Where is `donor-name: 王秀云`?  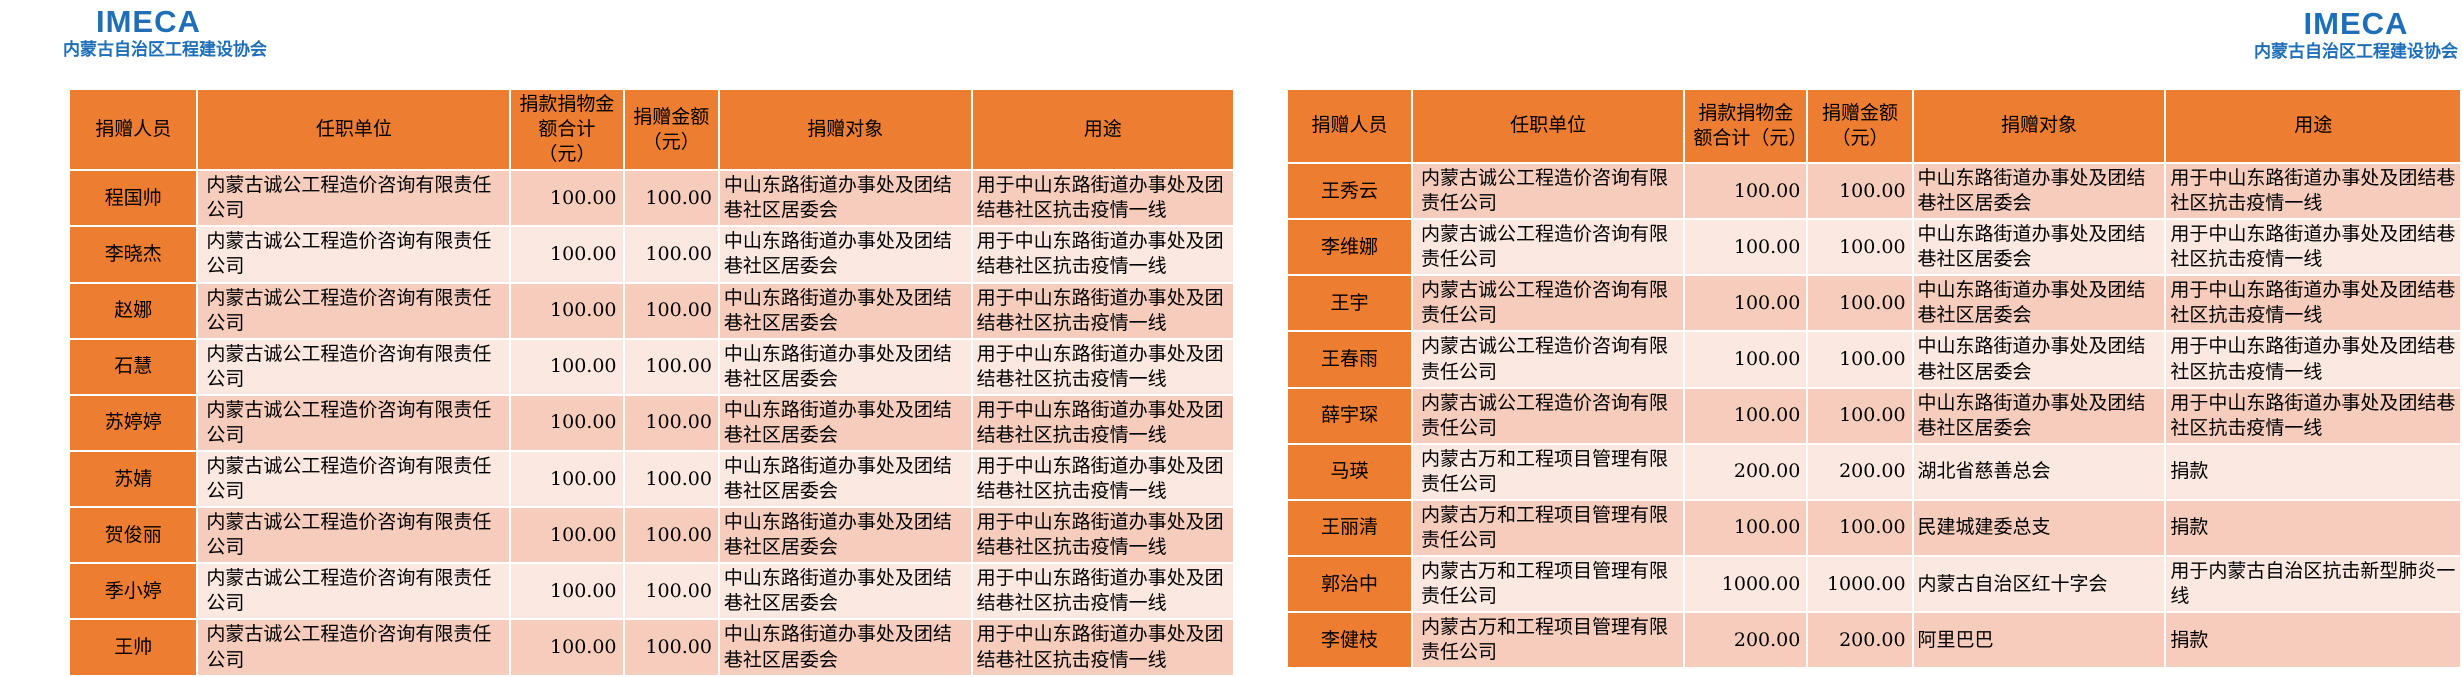 donor-name: 王秀云 is located at coordinates (1349, 191).